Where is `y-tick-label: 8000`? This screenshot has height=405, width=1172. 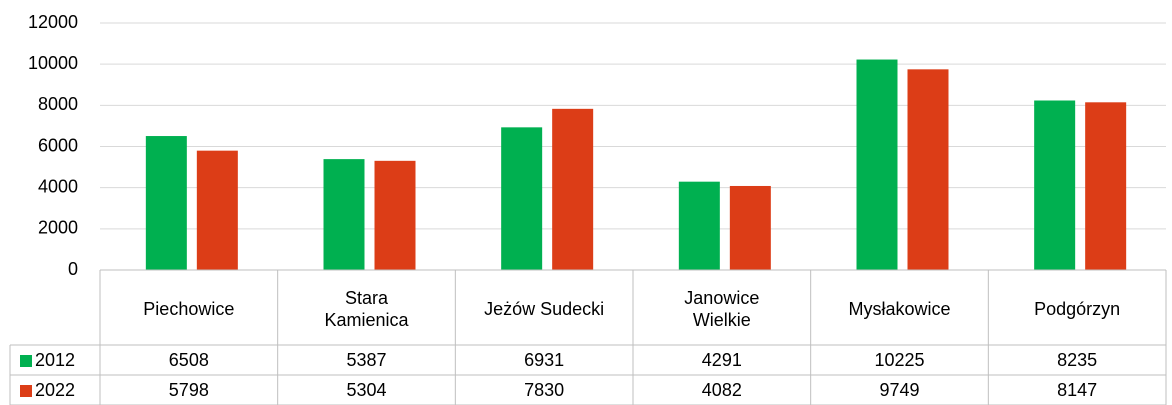
y-tick-label: 8000 is located at coordinates (58, 104).